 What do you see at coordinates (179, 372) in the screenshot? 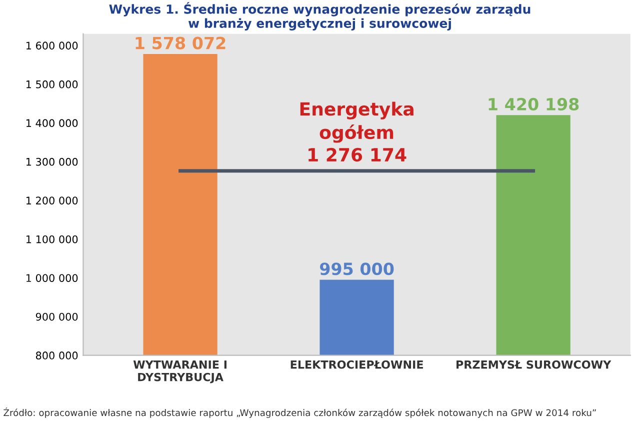
I see `x-tick-label: WYTWARANIE I DYSTRYBUCJA` at bounding box center [179, 372].